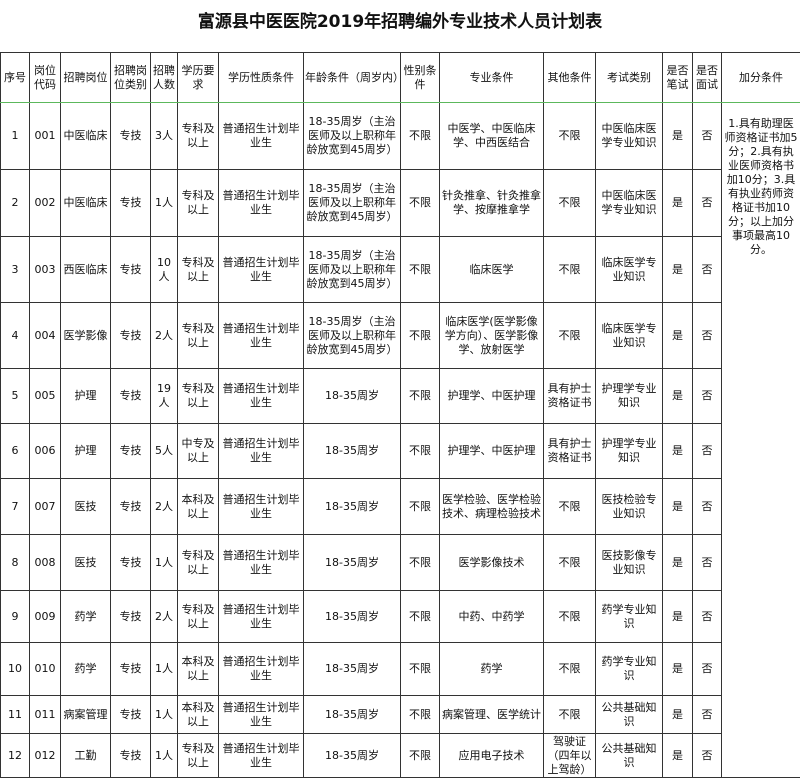 This screenshot has width=800, height=783. Describe the element at coordinates (629, 203) in the screenshot. I see `cell-exam-type: 中医临床医学专业知识` at that location.